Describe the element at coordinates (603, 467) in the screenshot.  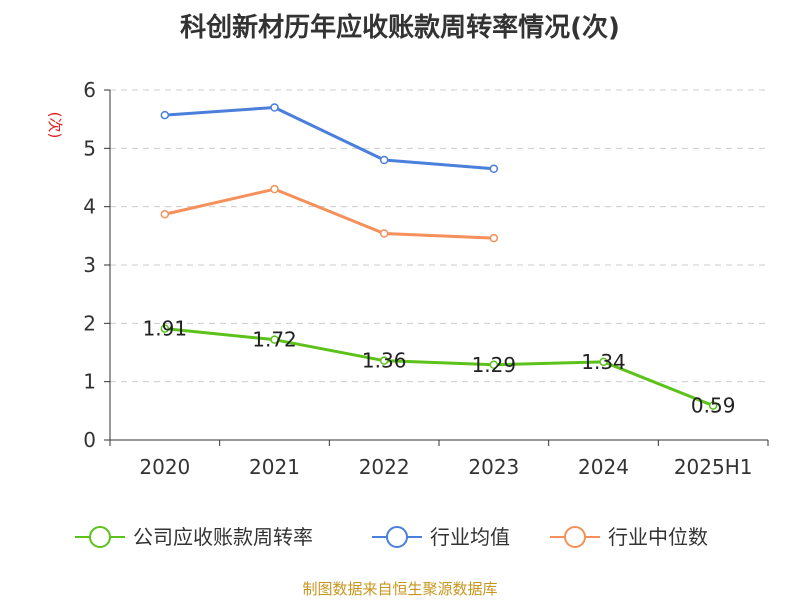
I see `x-tick-label: 2024` at that location.